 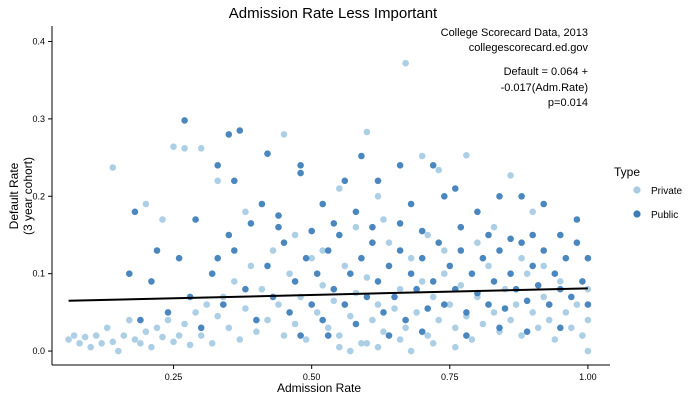 What do you see at coordinates (450, 377) in the screenshot?
I see `x-tick-label: 0.75` at bounding box center [450, 377].